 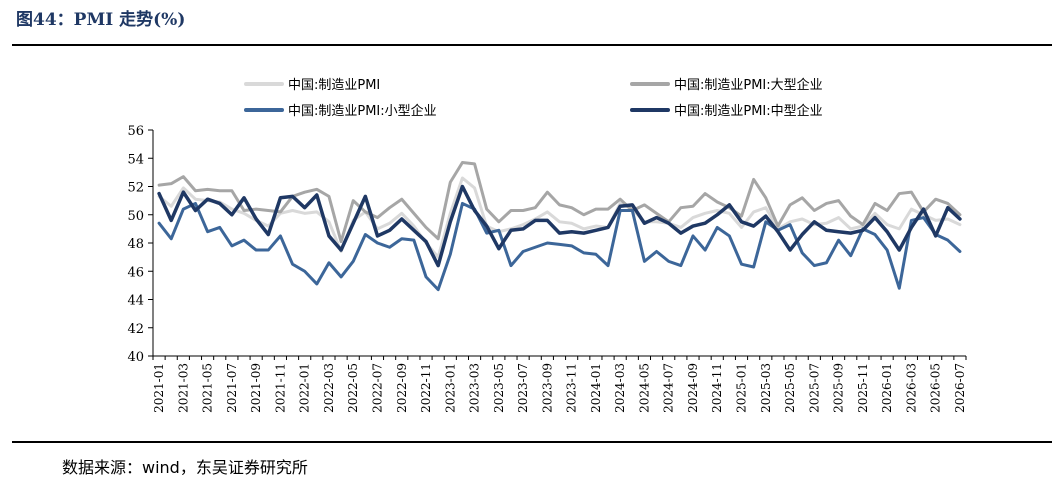 I want to click on y-tick-label: 52, so click(x=135, y=188).